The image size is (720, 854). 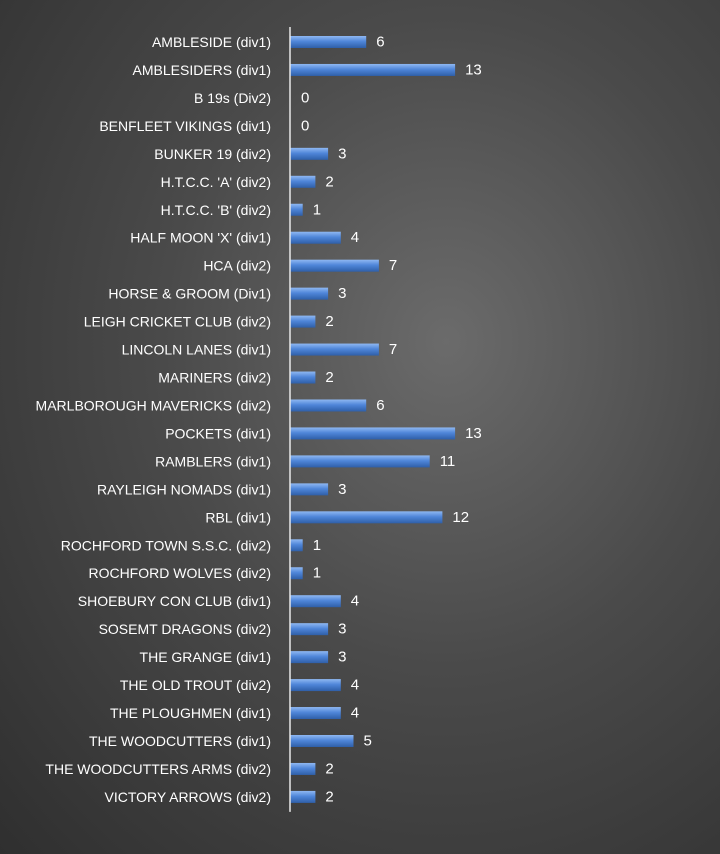 What do you see at coordinates (237, 266) in the screenshot?
I see `category-label: HCA (div2)` at bounding box center [237, 266].